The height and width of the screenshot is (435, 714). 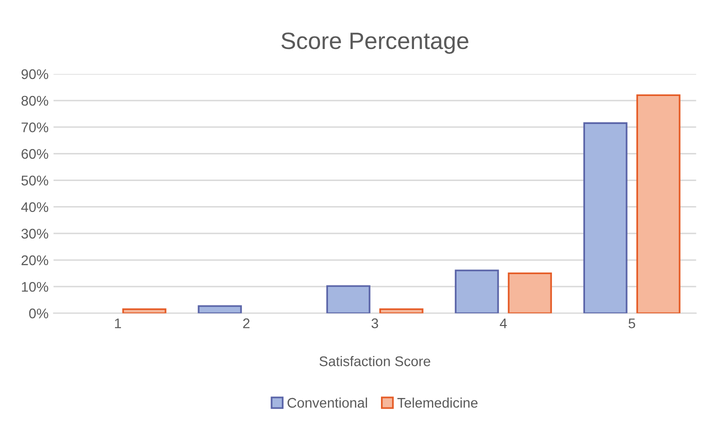 What do you see at coordinates (38, 313) in the screenshot?
I see `y-tick-label: 0%` at bounding box center [38, 313].